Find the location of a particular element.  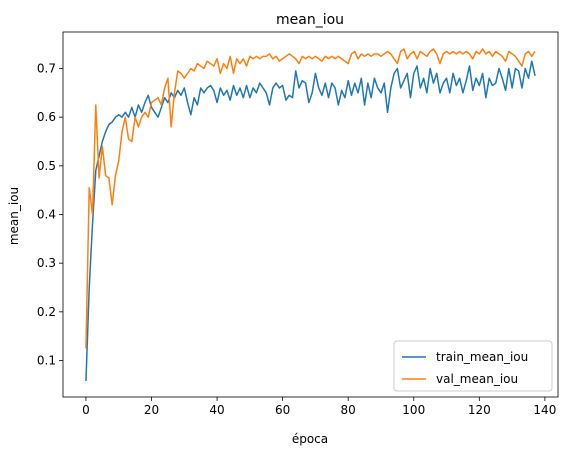

y-tick-label: 0.1 is located at coordinates (46, 361).